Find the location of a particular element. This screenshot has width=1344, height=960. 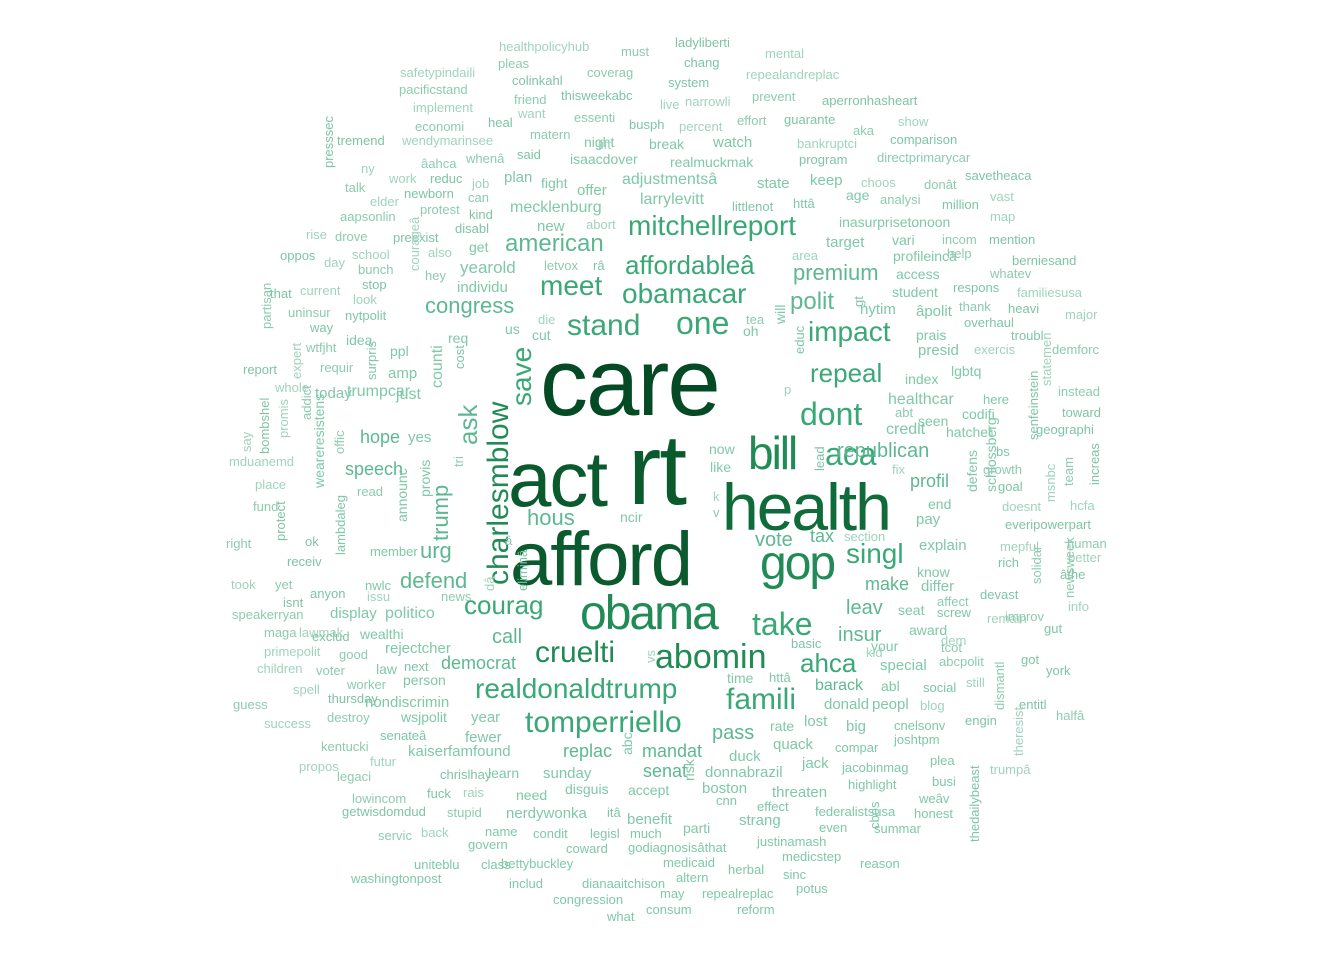

word-abc: abc is located at coordinates (627, 743).